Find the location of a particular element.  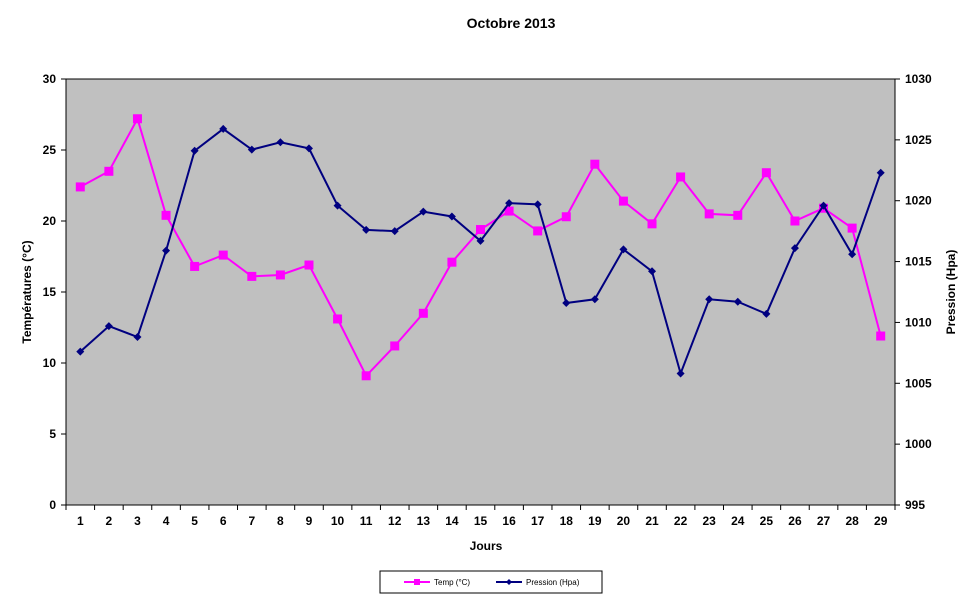

x-tick-label: 23 is located at coordinates (710, 521).